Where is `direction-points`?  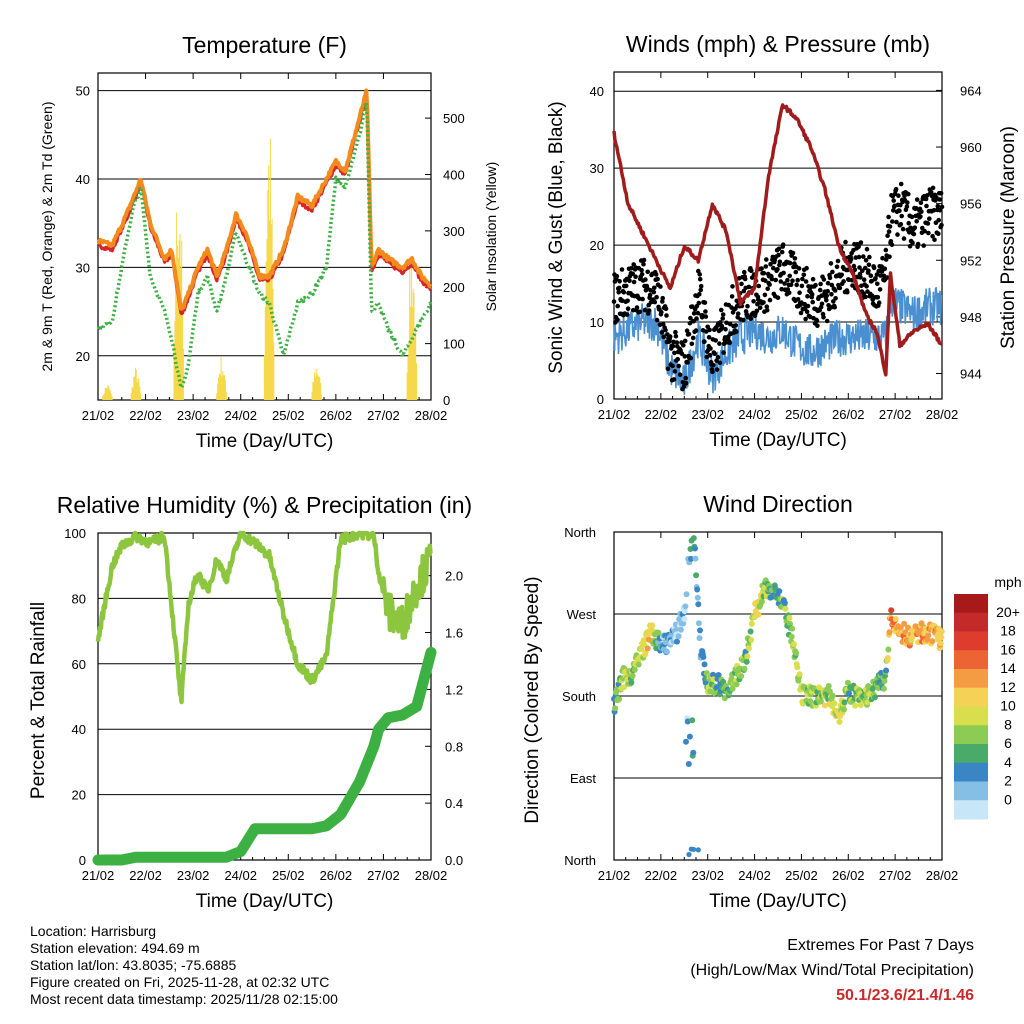 direction-points is located at coordinates (778, 696).